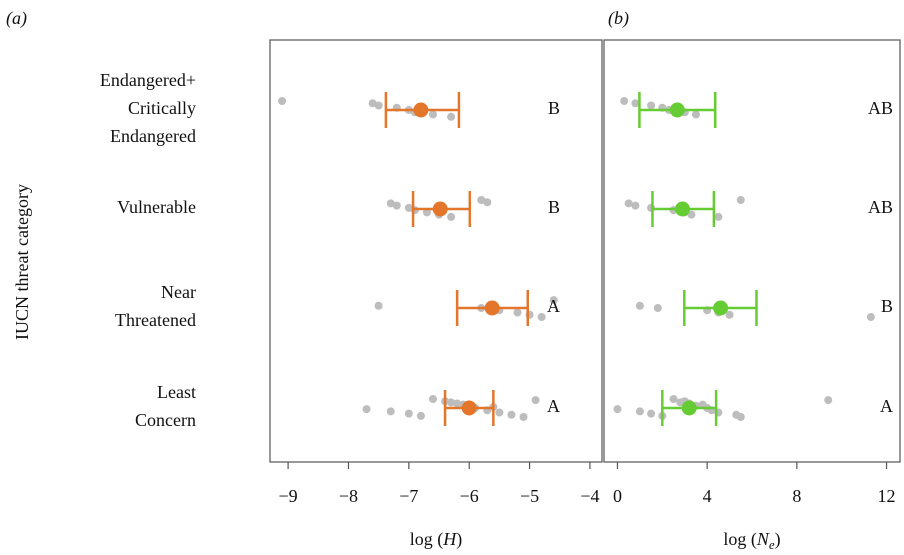  Describe the element at coordinates (617, 496) in the screenshot. I see `x-tick-label: 0` at that location.